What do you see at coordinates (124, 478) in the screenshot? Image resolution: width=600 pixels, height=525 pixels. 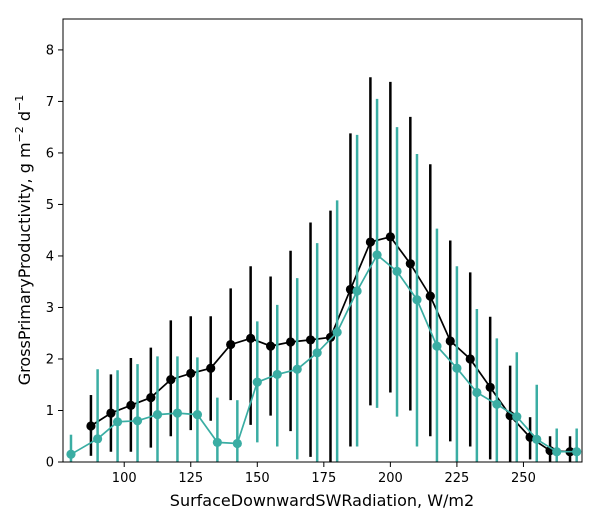 I see `x-tick-label: 100` at bounding box center [124, 478].